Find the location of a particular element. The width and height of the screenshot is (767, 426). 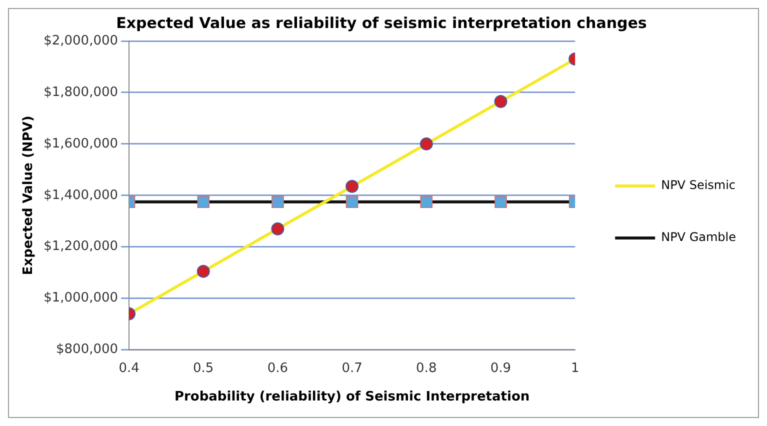

y-tick-label: $1,400,000 is located at coordinates (81, 195).